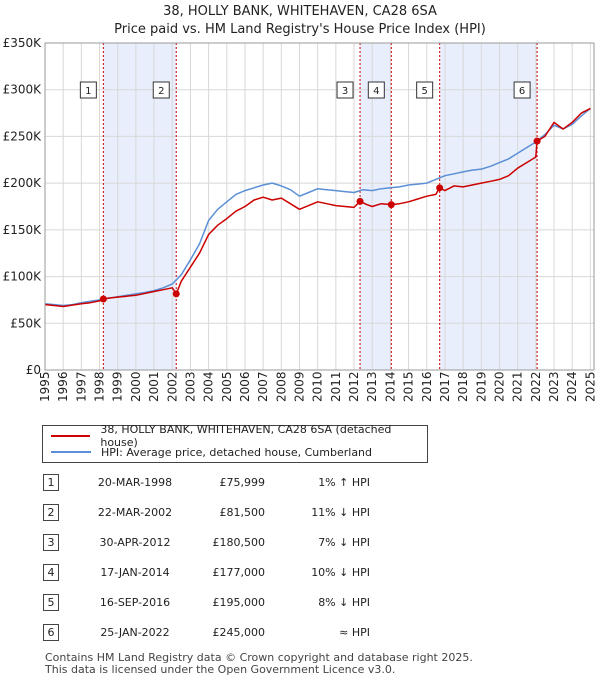  Describe the element at coordinates (26, 323) in the screenshot. I see `y-tick-label: £50K` at that location.